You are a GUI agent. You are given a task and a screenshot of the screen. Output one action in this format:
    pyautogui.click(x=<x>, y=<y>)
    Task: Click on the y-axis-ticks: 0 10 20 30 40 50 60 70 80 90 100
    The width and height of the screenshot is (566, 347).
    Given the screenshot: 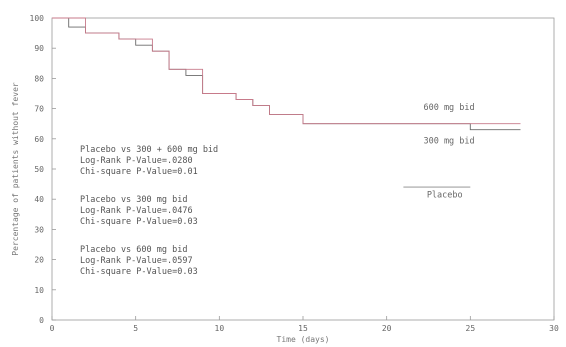 What is the action you would take?
    pyautogui.click(x=43, y=169)
    